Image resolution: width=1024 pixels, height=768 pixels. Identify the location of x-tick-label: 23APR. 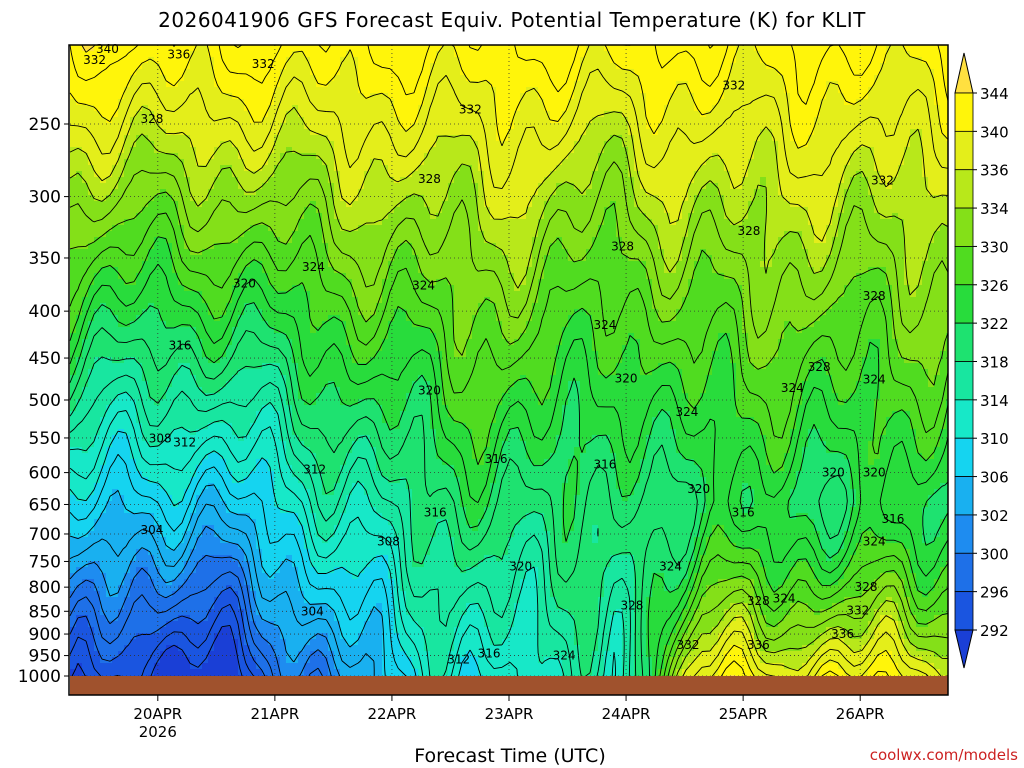
(509, 714).